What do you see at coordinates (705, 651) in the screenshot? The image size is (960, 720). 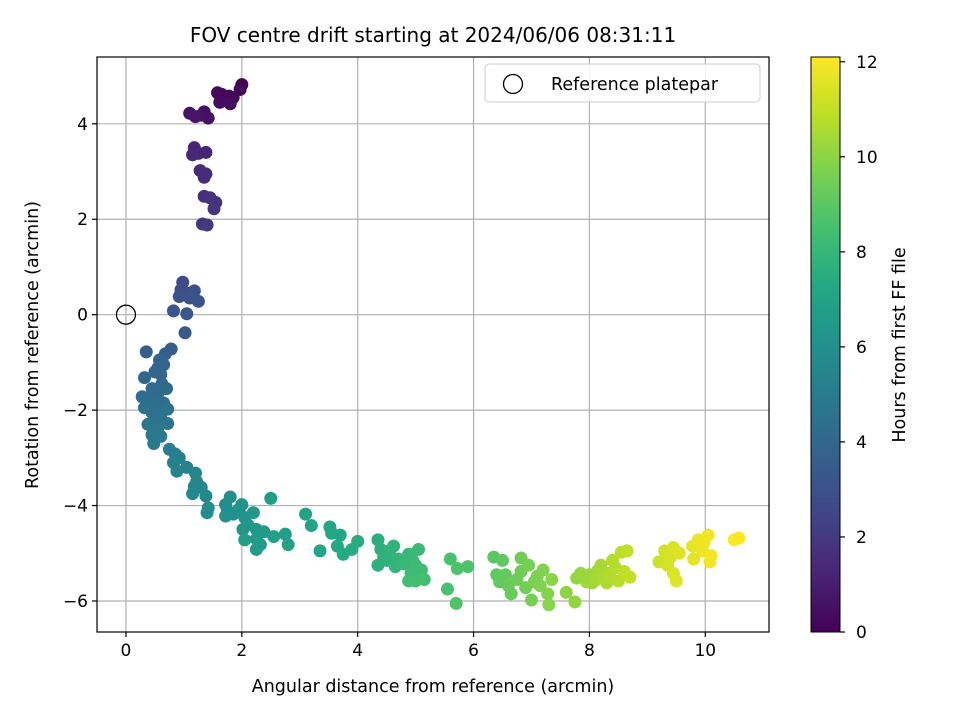 I see `x-tick-label: 10` at bounding box center [705, 651].